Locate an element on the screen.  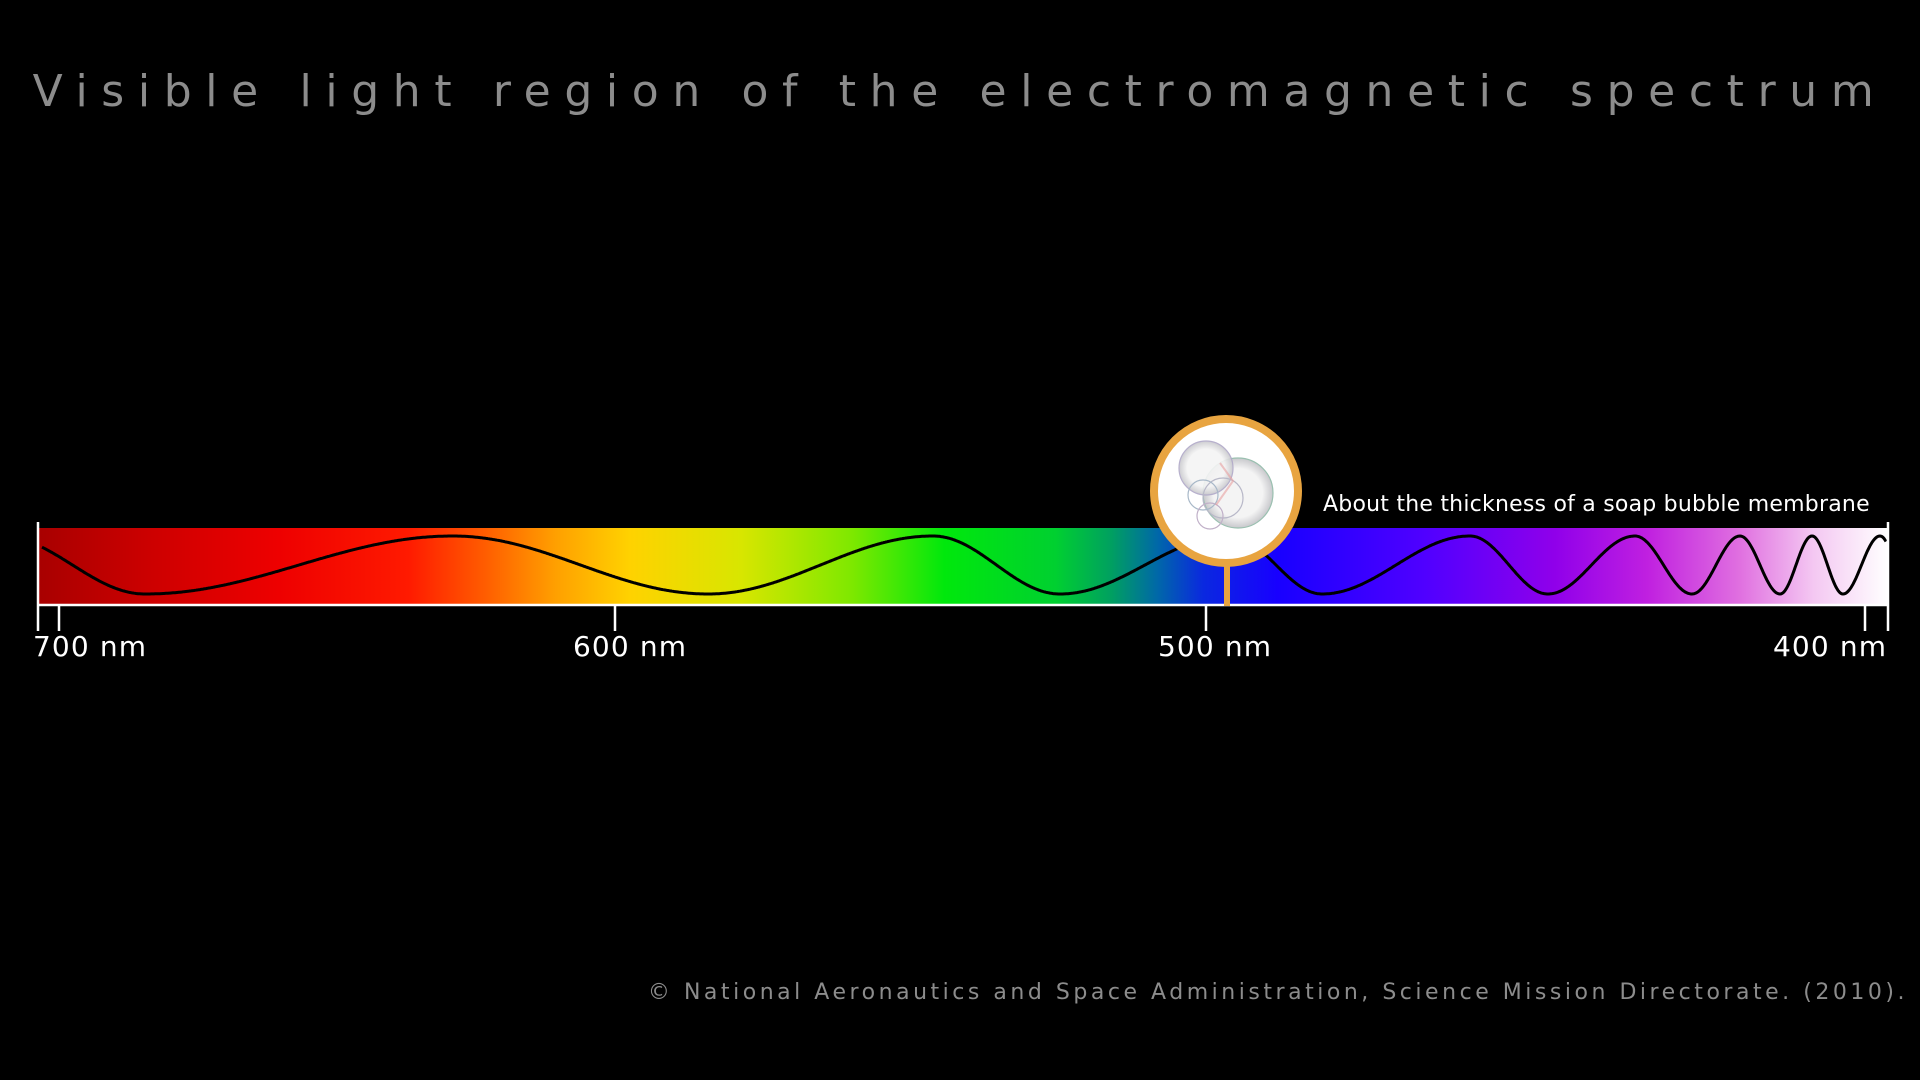
soap-bubble-icon is located at coordinates (1226, 491).